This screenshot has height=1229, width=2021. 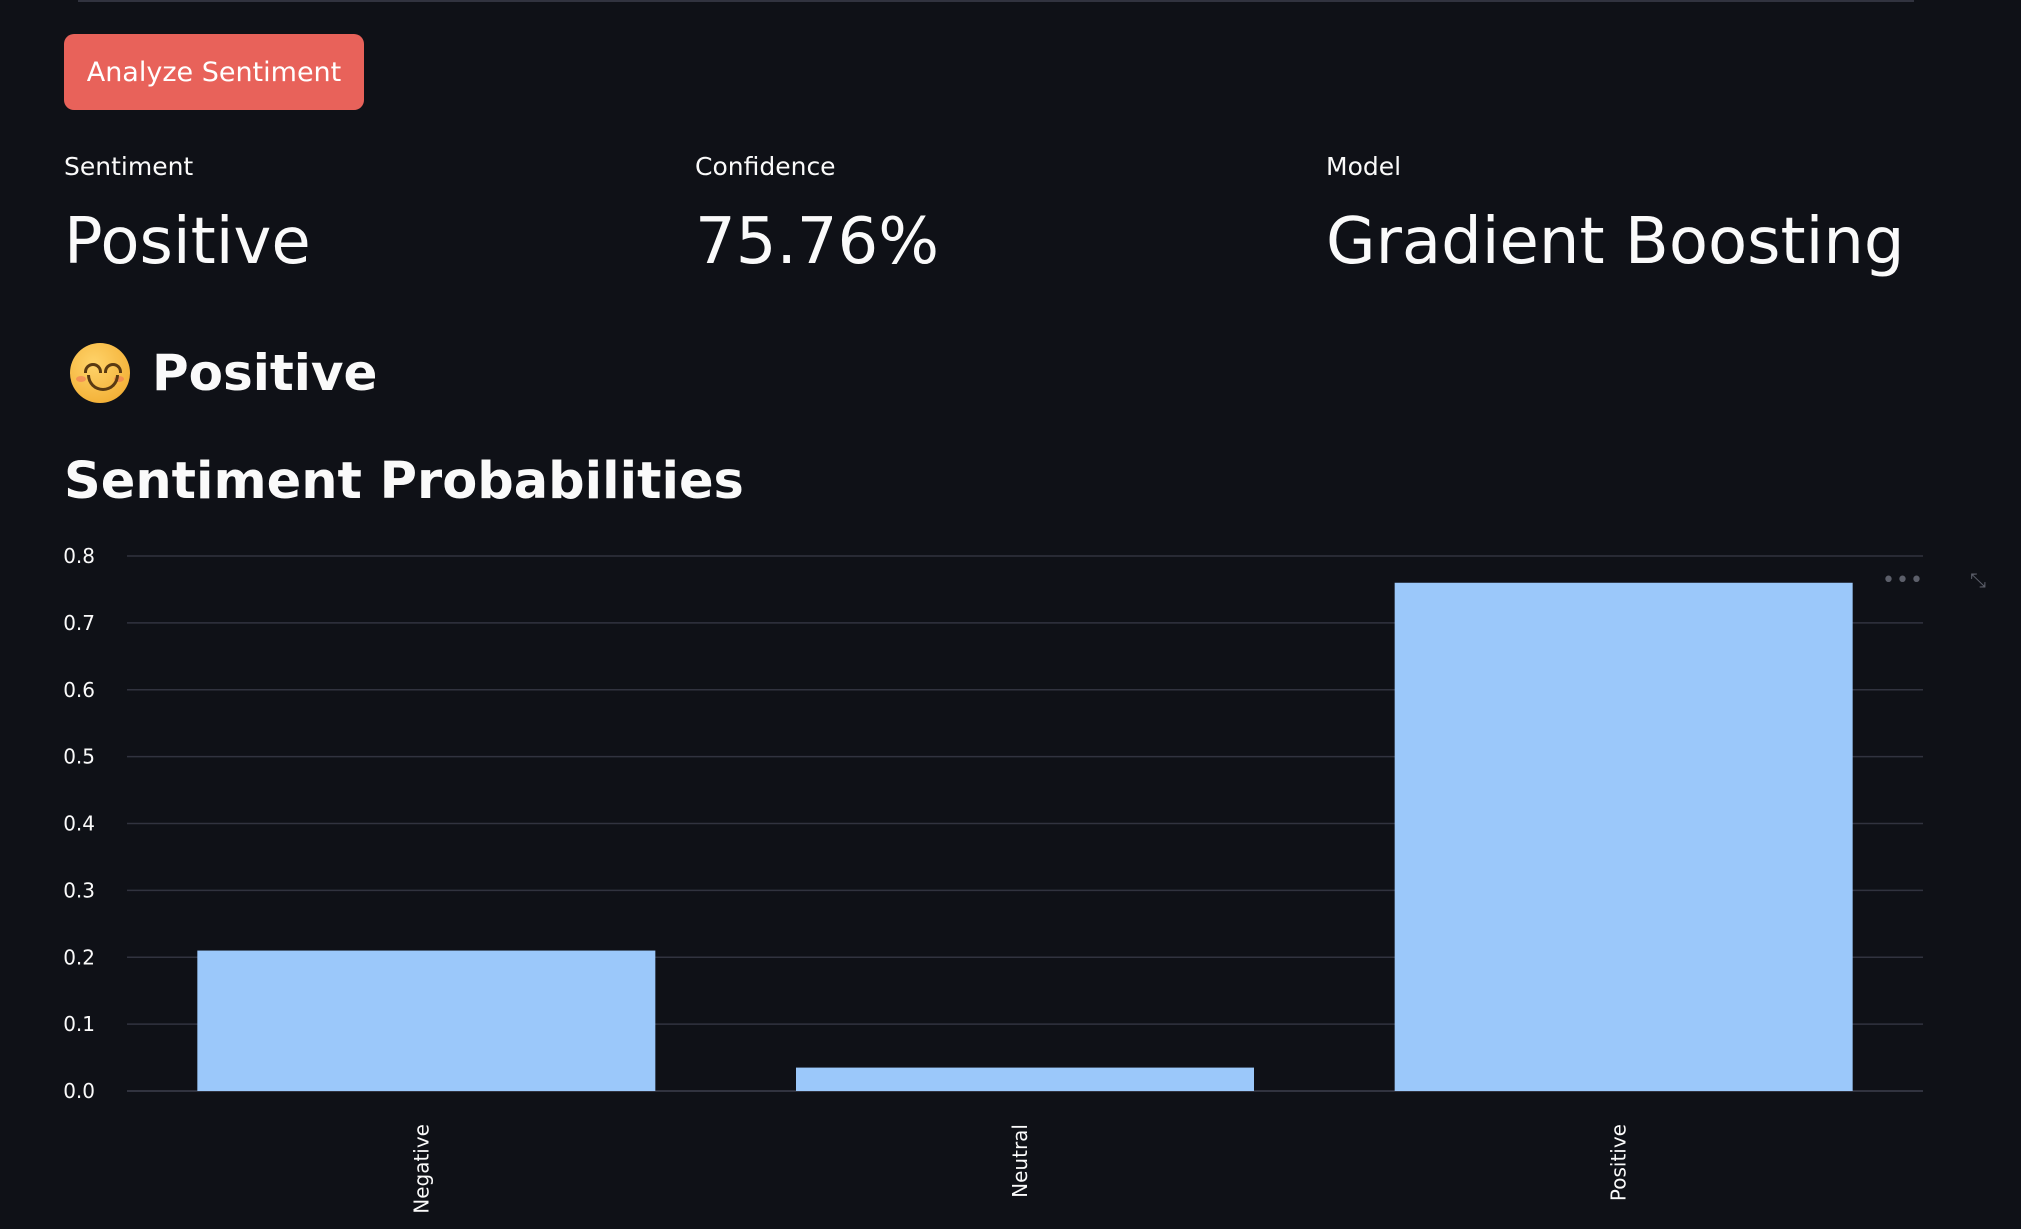 I want to click on y-tick-label: 0.6, so click(x=79, y=690).